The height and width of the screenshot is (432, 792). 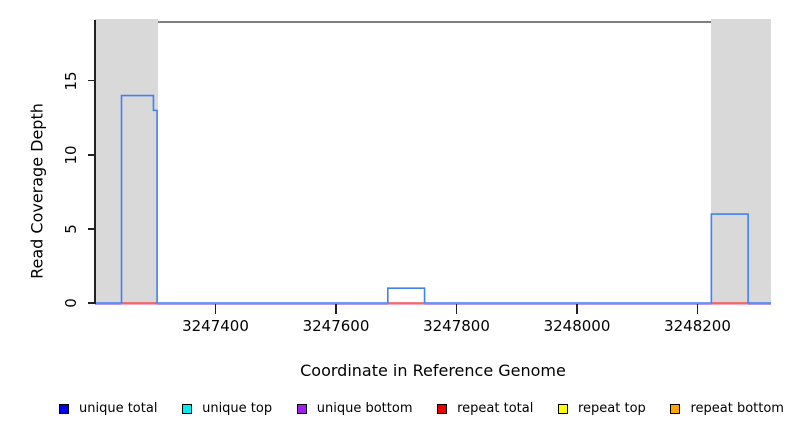 What do you see at coordinates (364, 408) in the screenshot?
I see `legend-label: unique bottom` at bounding box center [364, 408].